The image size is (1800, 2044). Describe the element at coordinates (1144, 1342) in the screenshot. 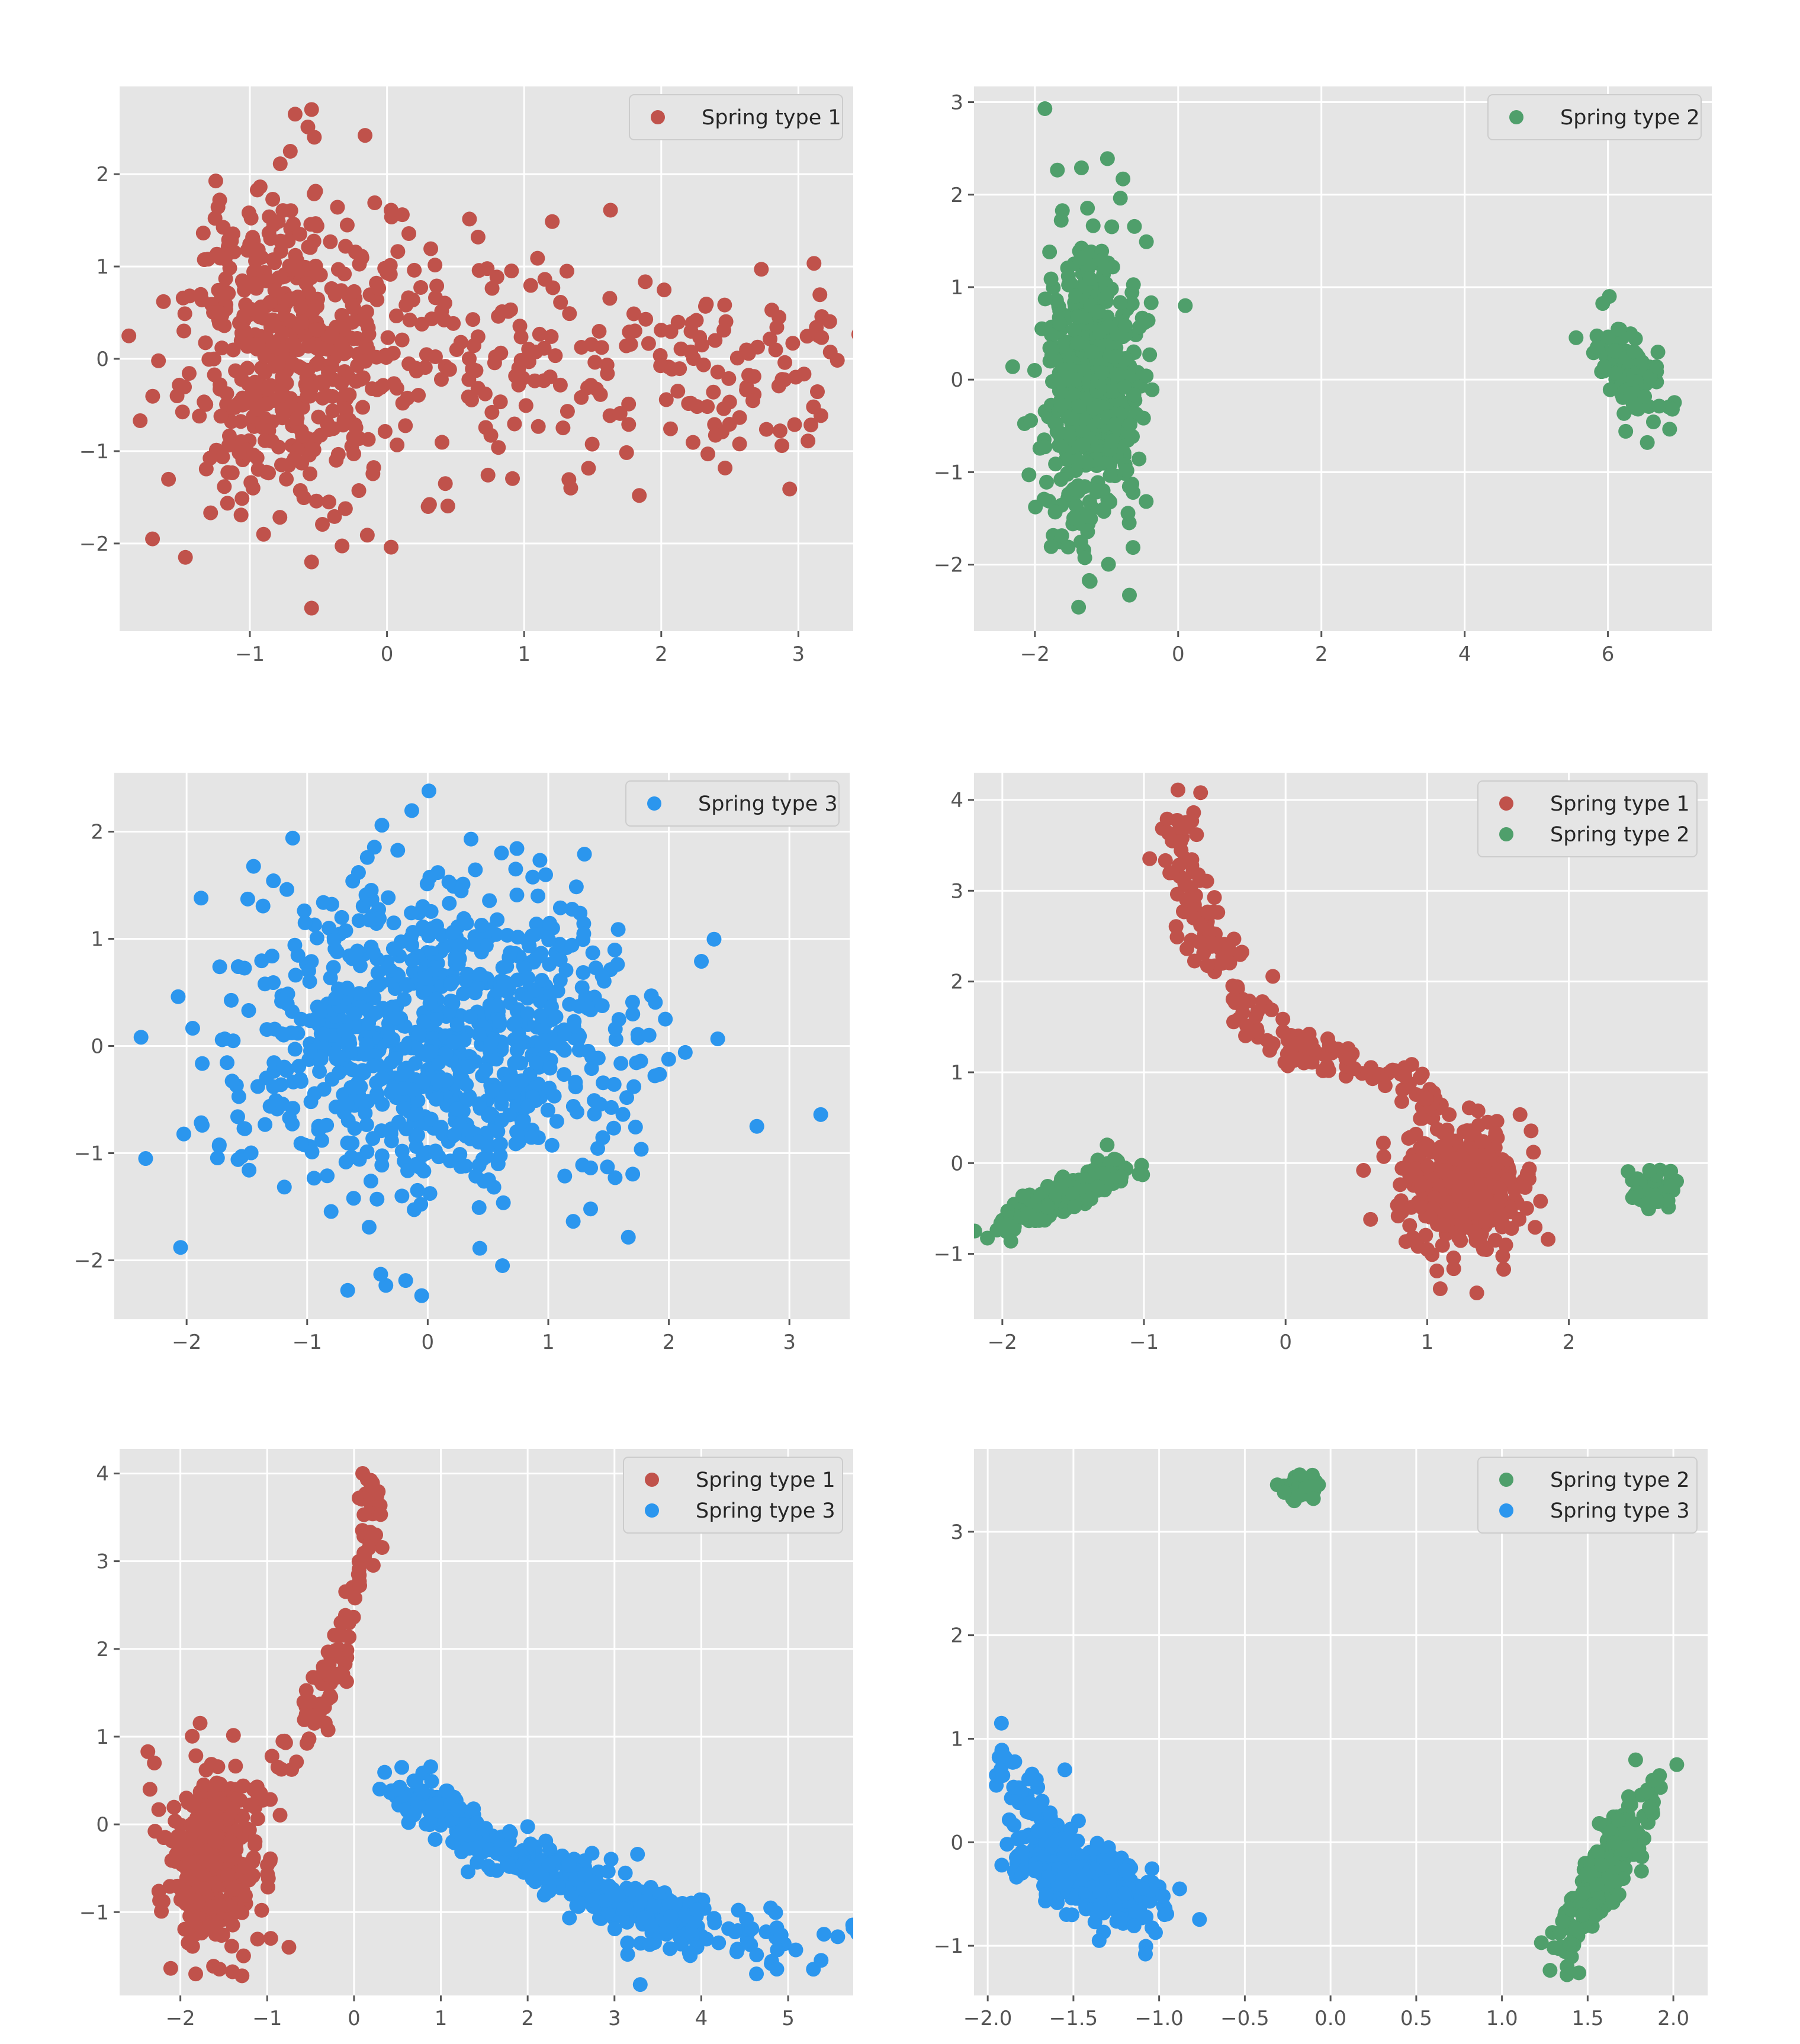

I see `x-tick-label: −1` at that location.